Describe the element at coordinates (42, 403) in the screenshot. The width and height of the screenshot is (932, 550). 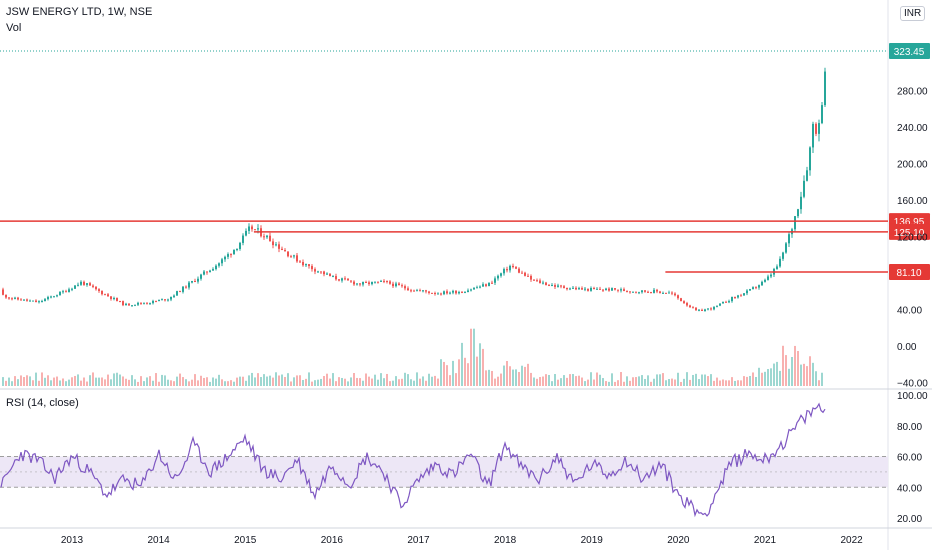
I see `rsi-label: RSI (14, close)` at that location.